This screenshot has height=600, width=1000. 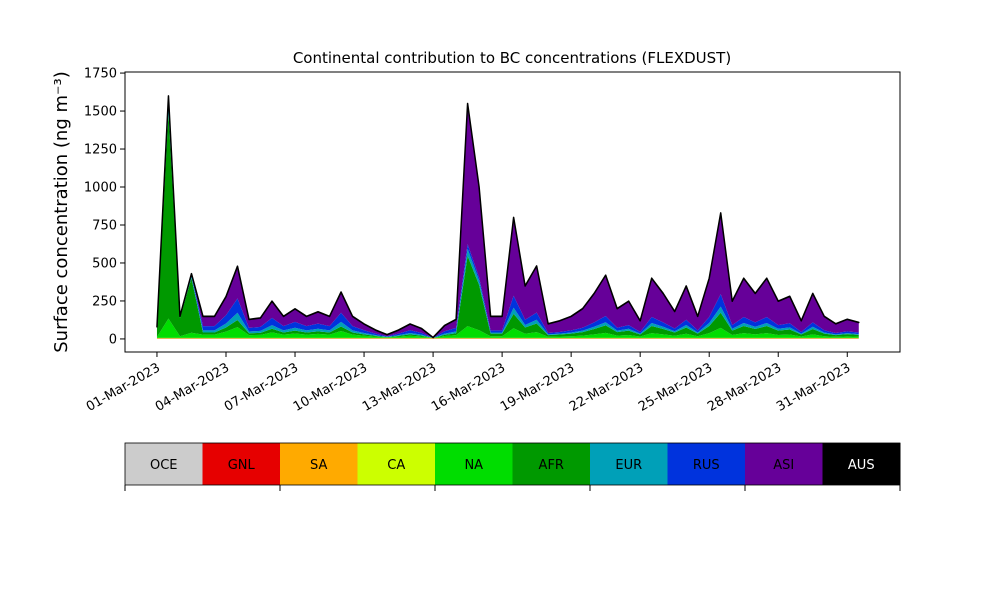 What do you see at coordinates (744, 387) in the screenshot?
I see `x-tick-label: 28-Mar-2023` at bounding box center [744, 387].